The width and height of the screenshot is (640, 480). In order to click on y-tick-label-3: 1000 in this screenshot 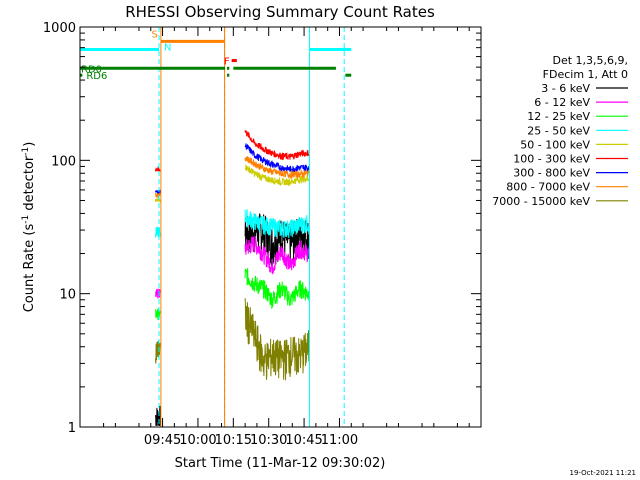, I will do `click(59, 28)`.